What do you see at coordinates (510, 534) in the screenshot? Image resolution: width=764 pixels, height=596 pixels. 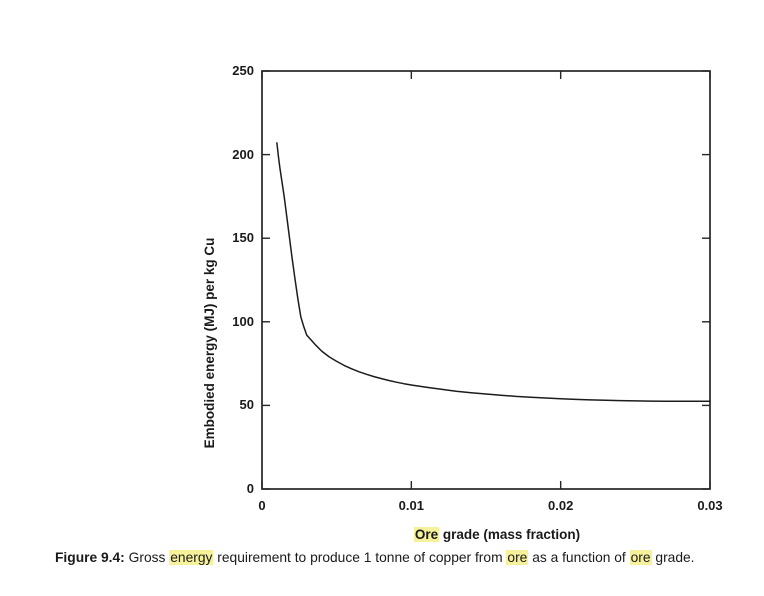 I see `text-segment: grade (mass fraction)` at bounding box center [510, 534].